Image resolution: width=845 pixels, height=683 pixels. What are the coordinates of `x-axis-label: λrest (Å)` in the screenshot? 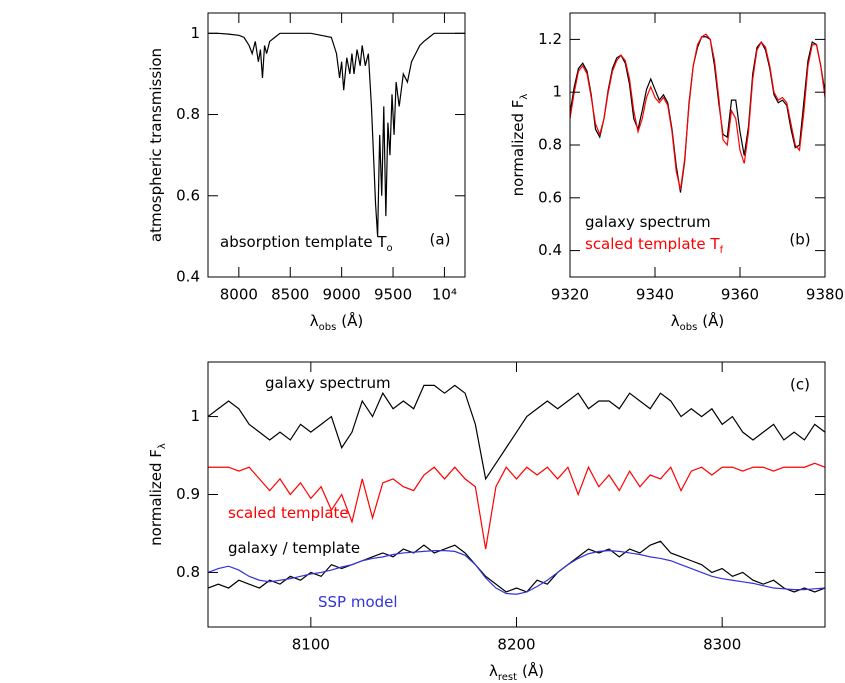 It's located at (516, 672).